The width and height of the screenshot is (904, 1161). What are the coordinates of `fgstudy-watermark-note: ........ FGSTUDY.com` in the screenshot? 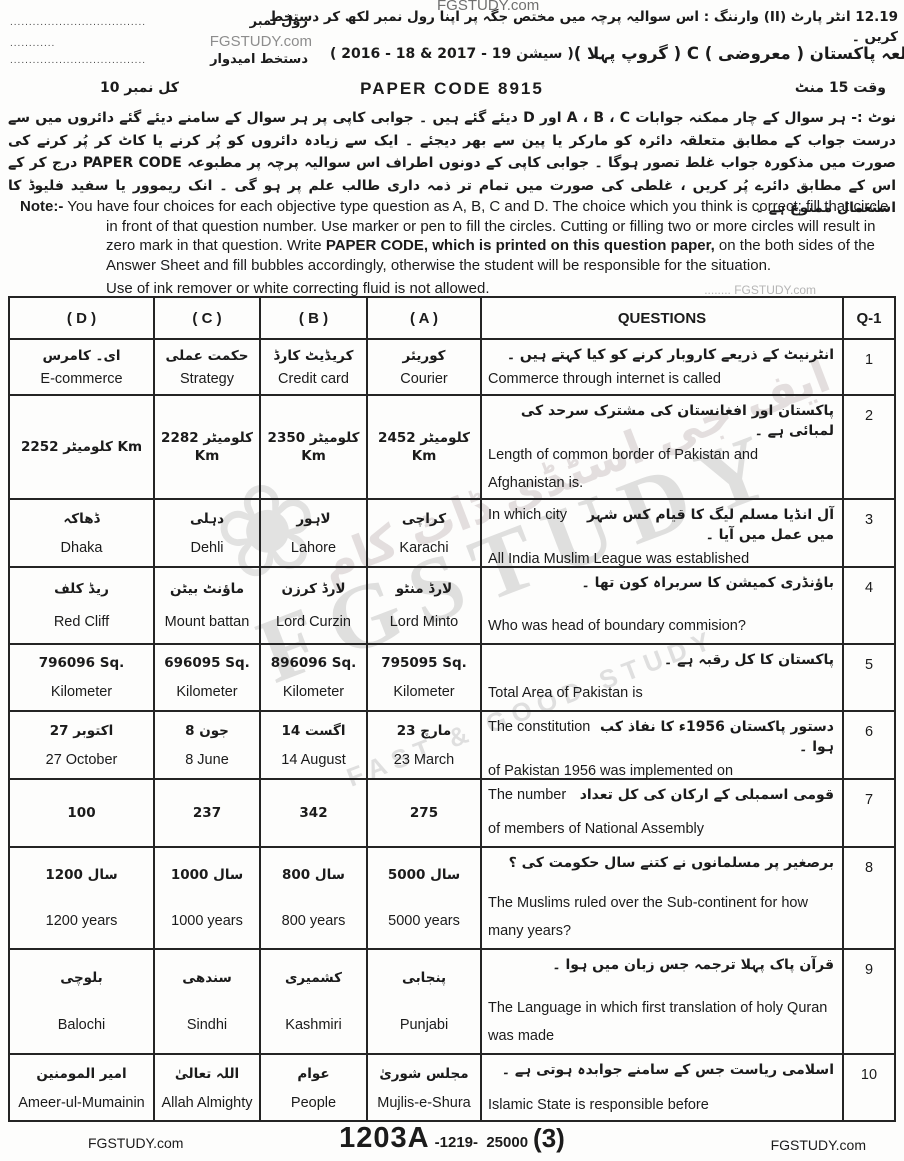 It's located at (760, 290).